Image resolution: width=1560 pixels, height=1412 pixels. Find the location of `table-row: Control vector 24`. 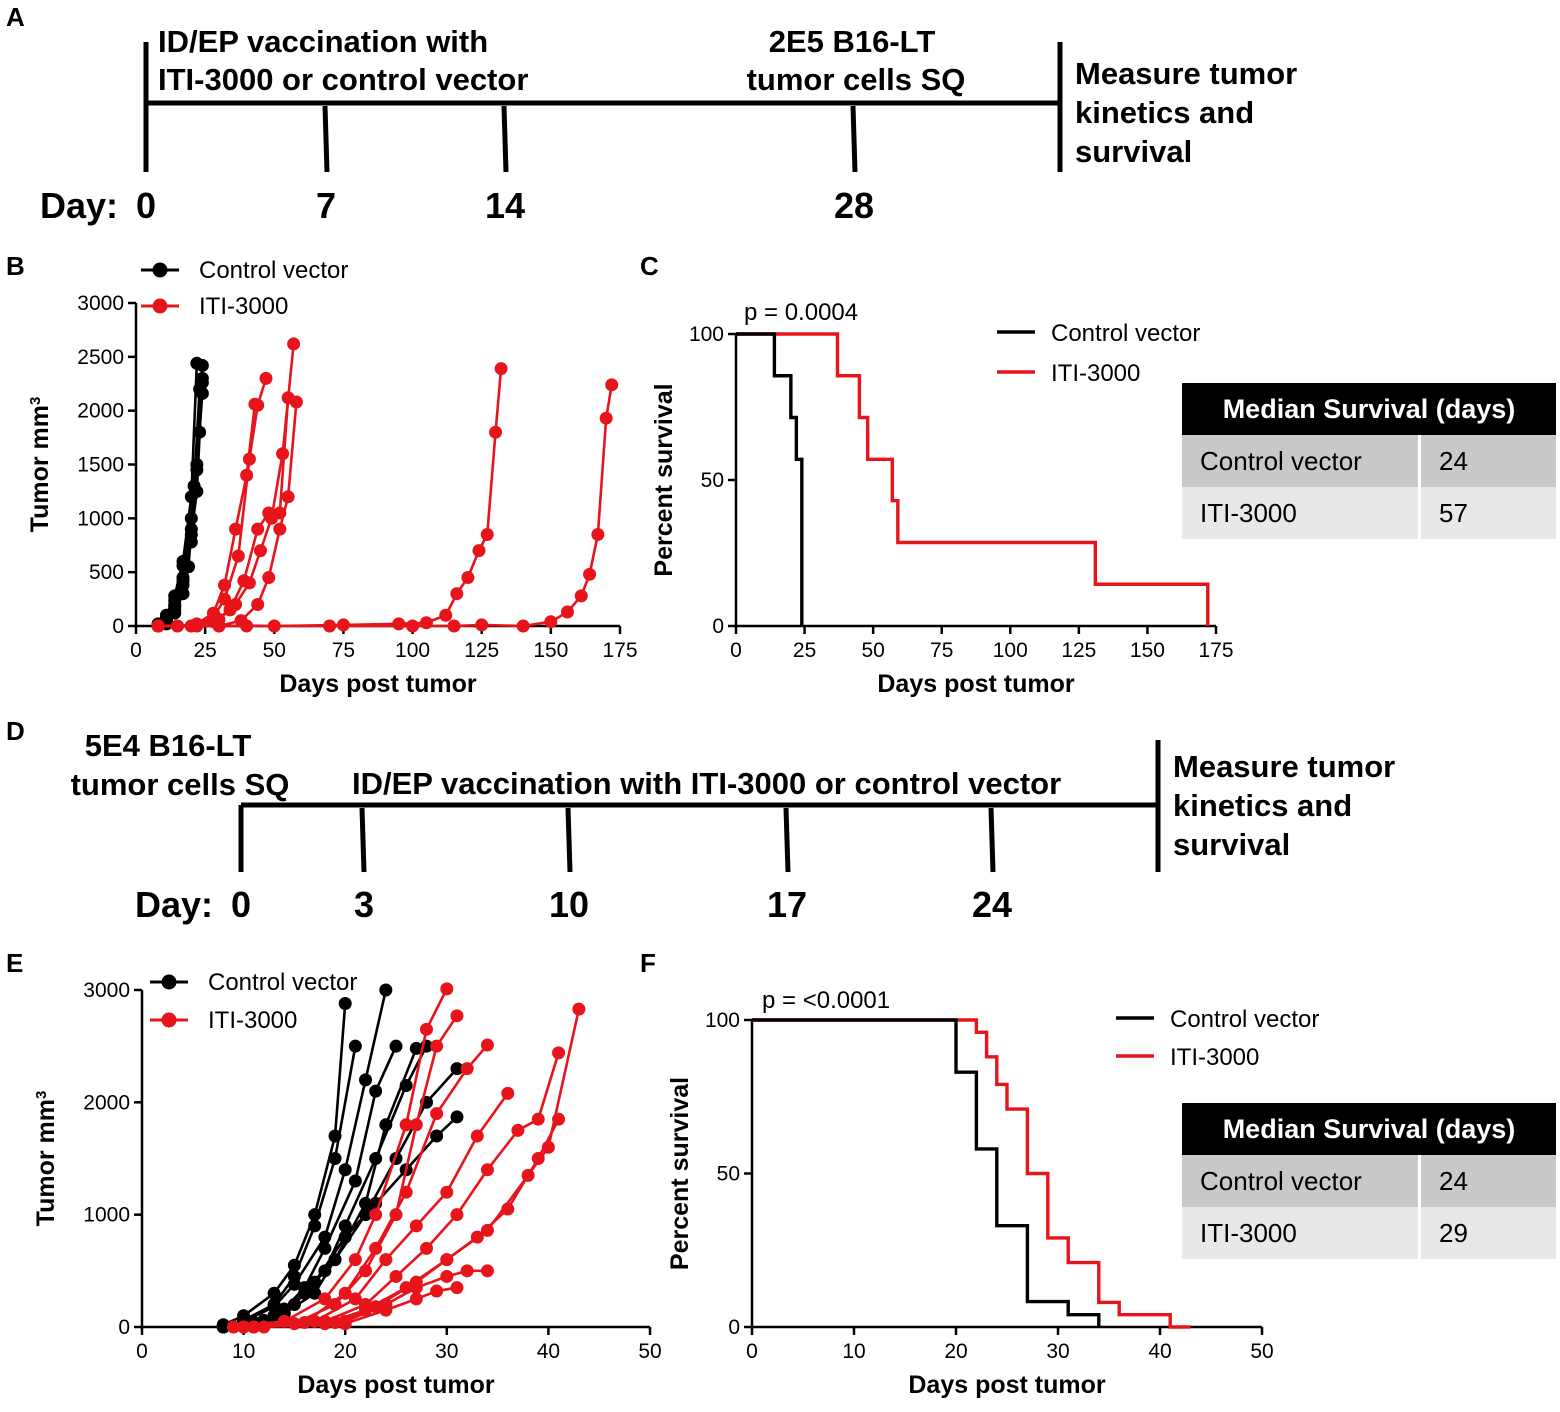

table-row: Control vector 24 is located at coordinates (1369, 461).